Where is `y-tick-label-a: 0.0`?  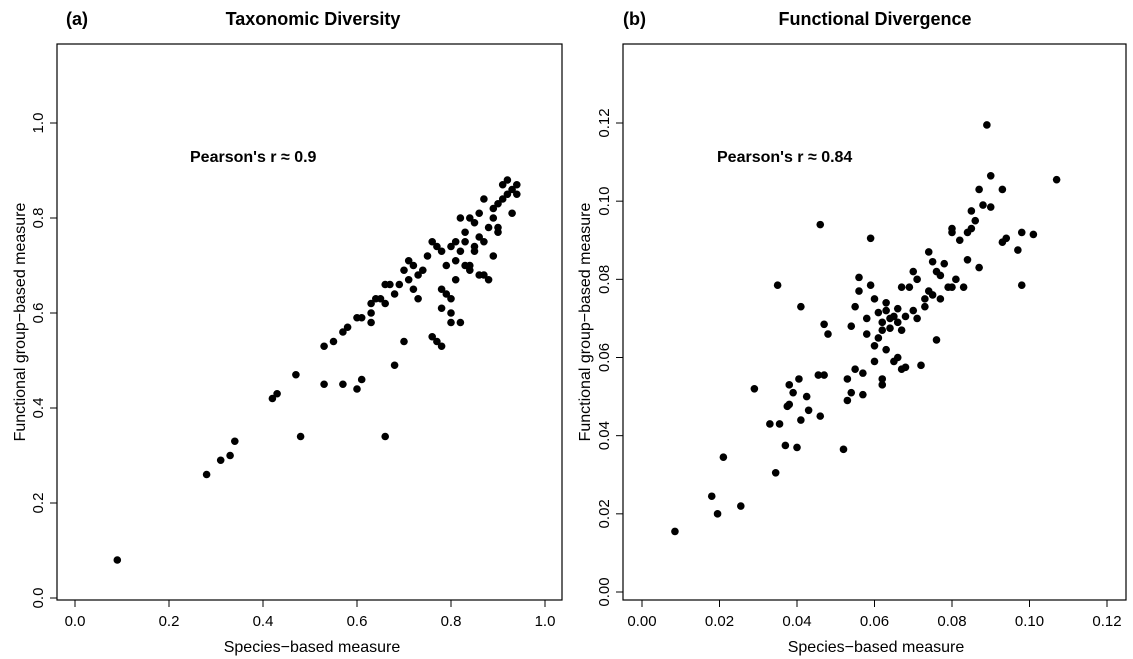
y-tick-label-a: 0.0 is located at coordinates (38, 598).